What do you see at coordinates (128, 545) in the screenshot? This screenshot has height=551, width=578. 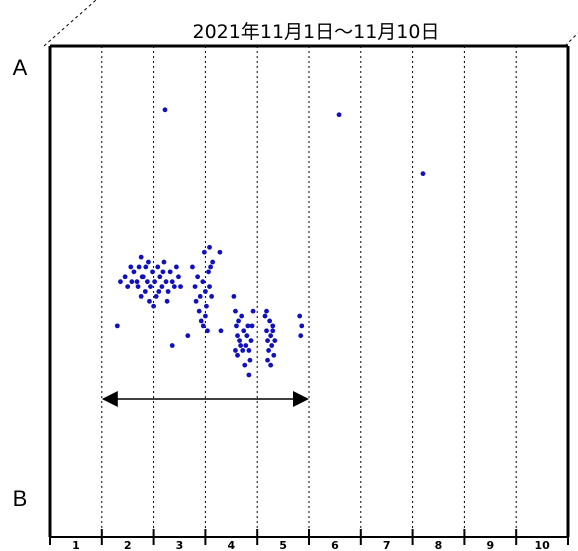 I see `tick-label: 2` at bounding box center [128, 545].